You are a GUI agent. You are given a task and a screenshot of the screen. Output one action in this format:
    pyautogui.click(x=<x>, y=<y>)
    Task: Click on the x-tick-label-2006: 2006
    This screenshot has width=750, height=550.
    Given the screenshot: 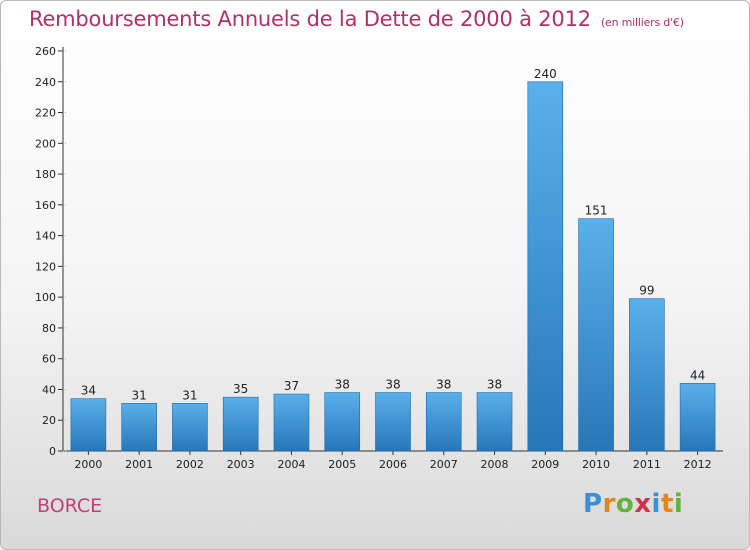 What is the action you would take?
    pyautogui.click(x=393, y=464)
    